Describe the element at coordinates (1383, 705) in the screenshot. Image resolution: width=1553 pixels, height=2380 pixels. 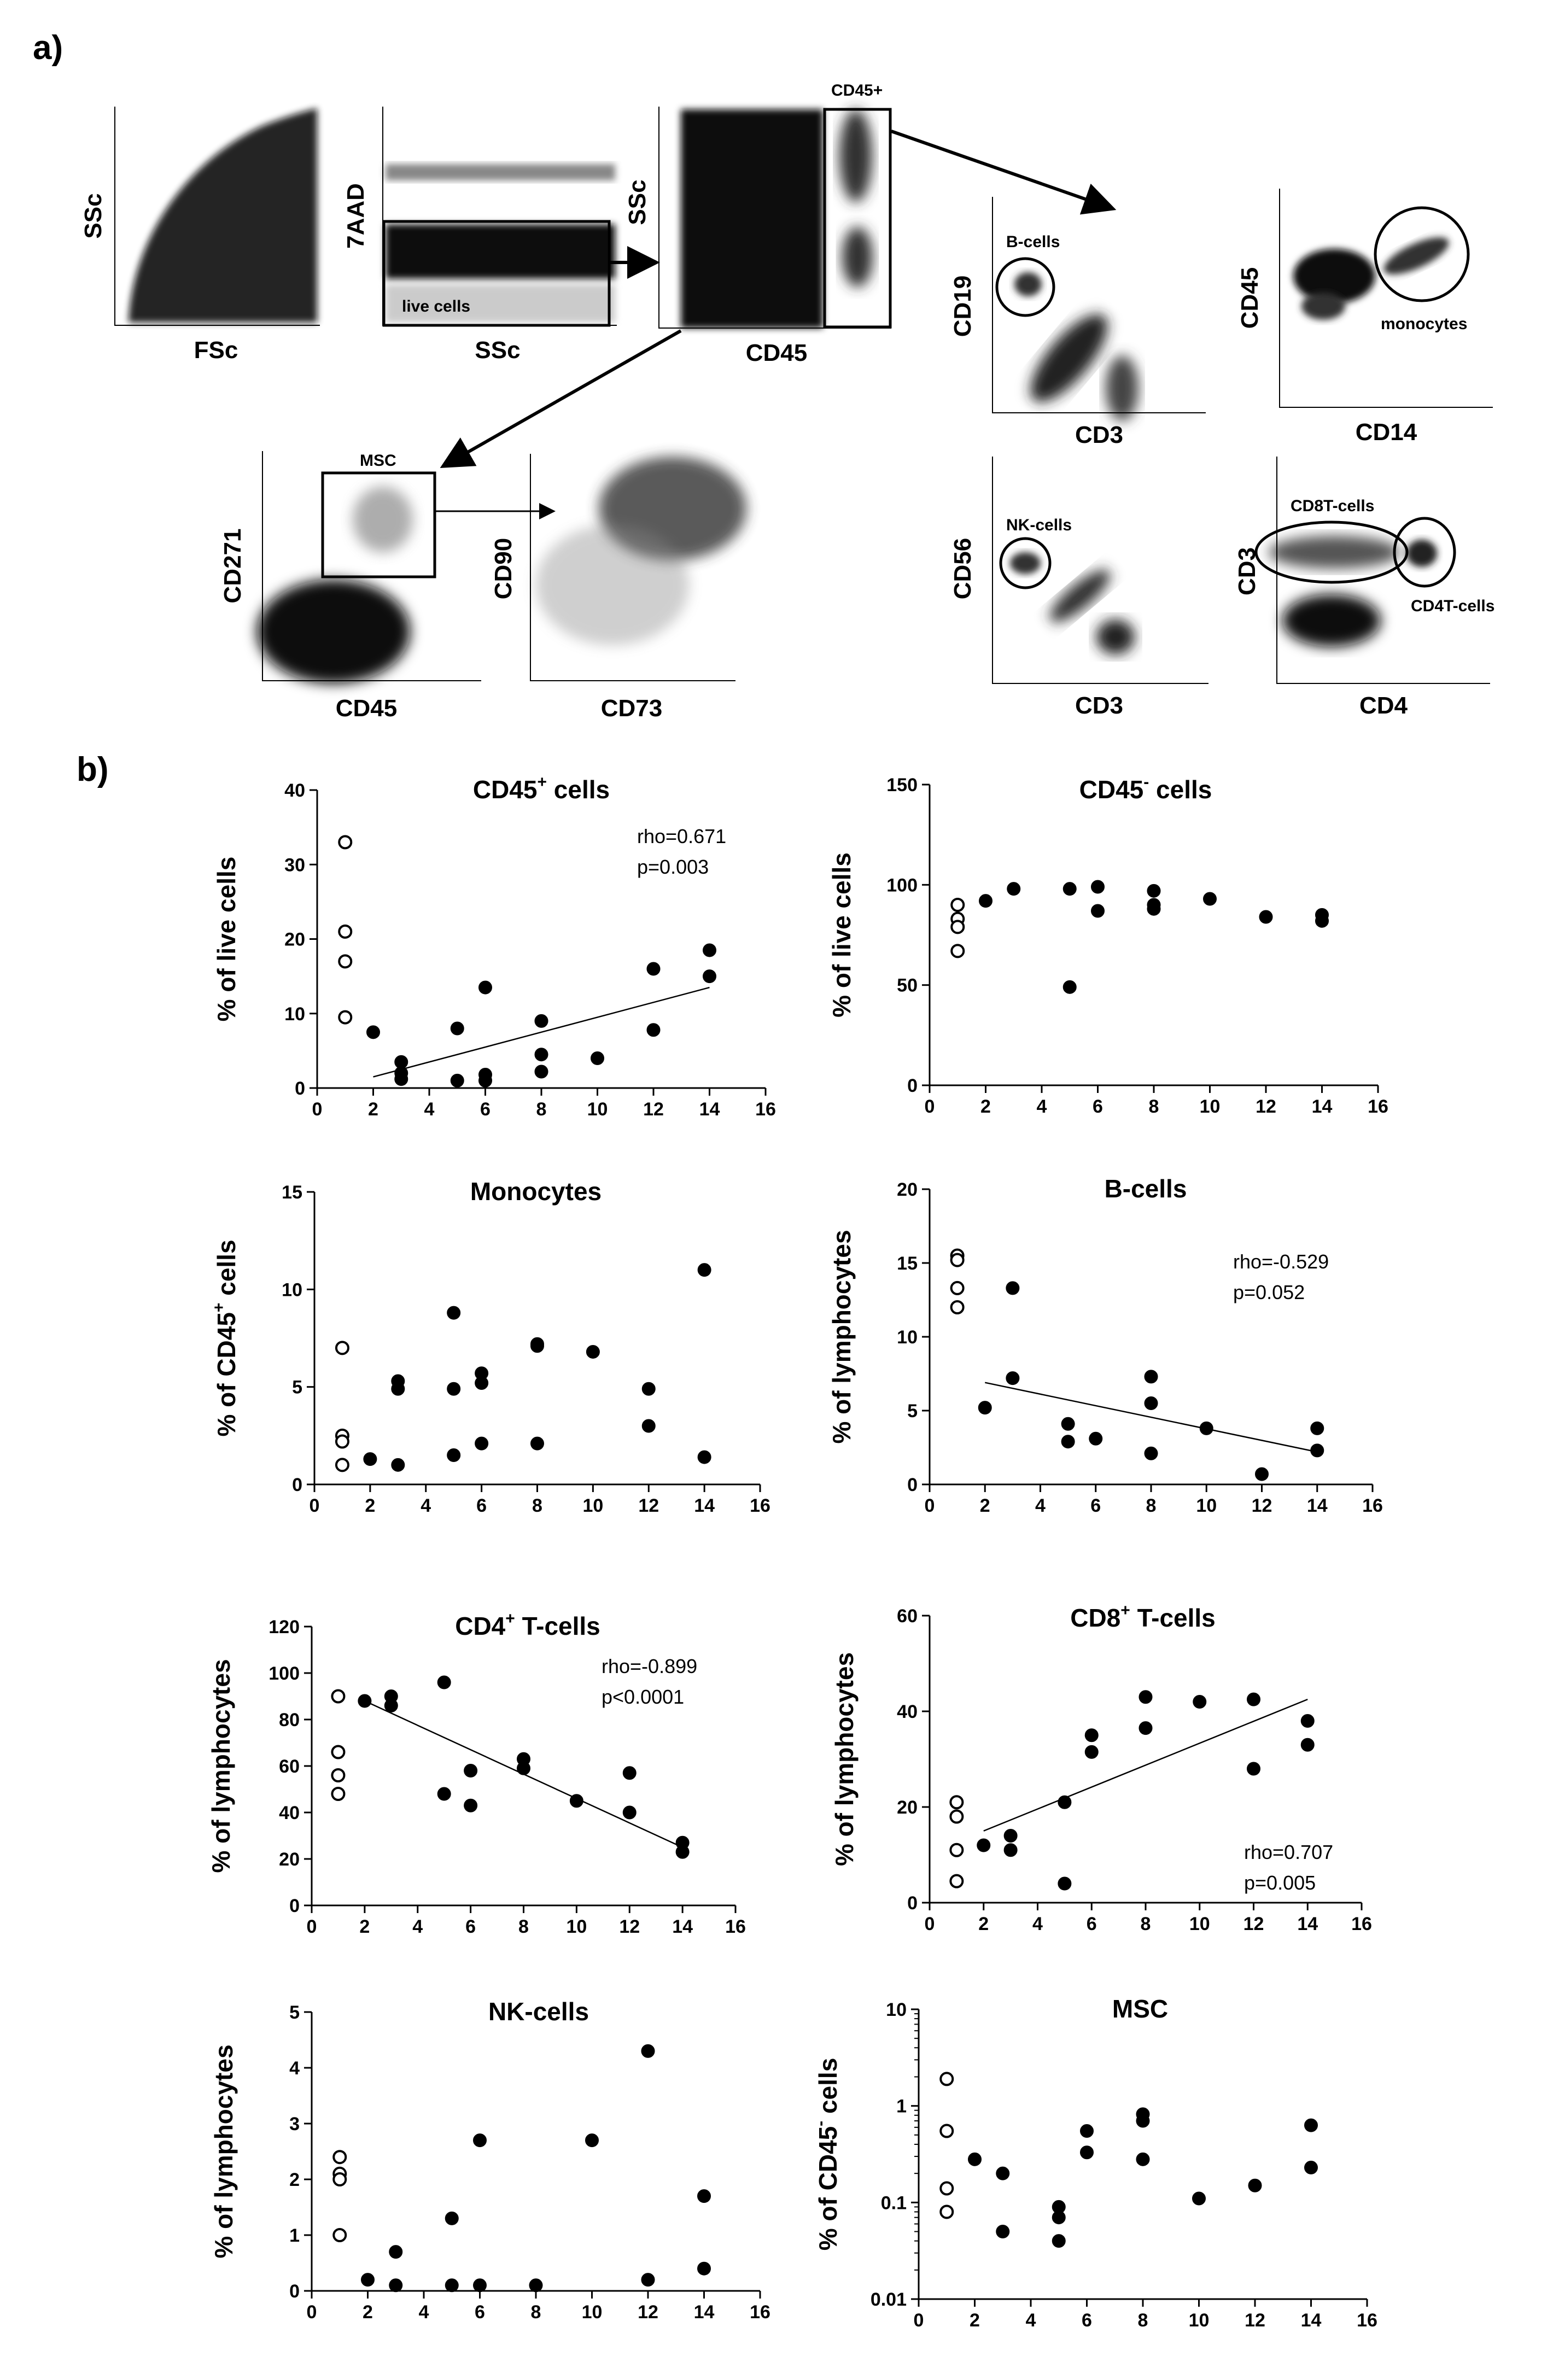
I see `flow-xlabel-cd4: CD4` at that location.